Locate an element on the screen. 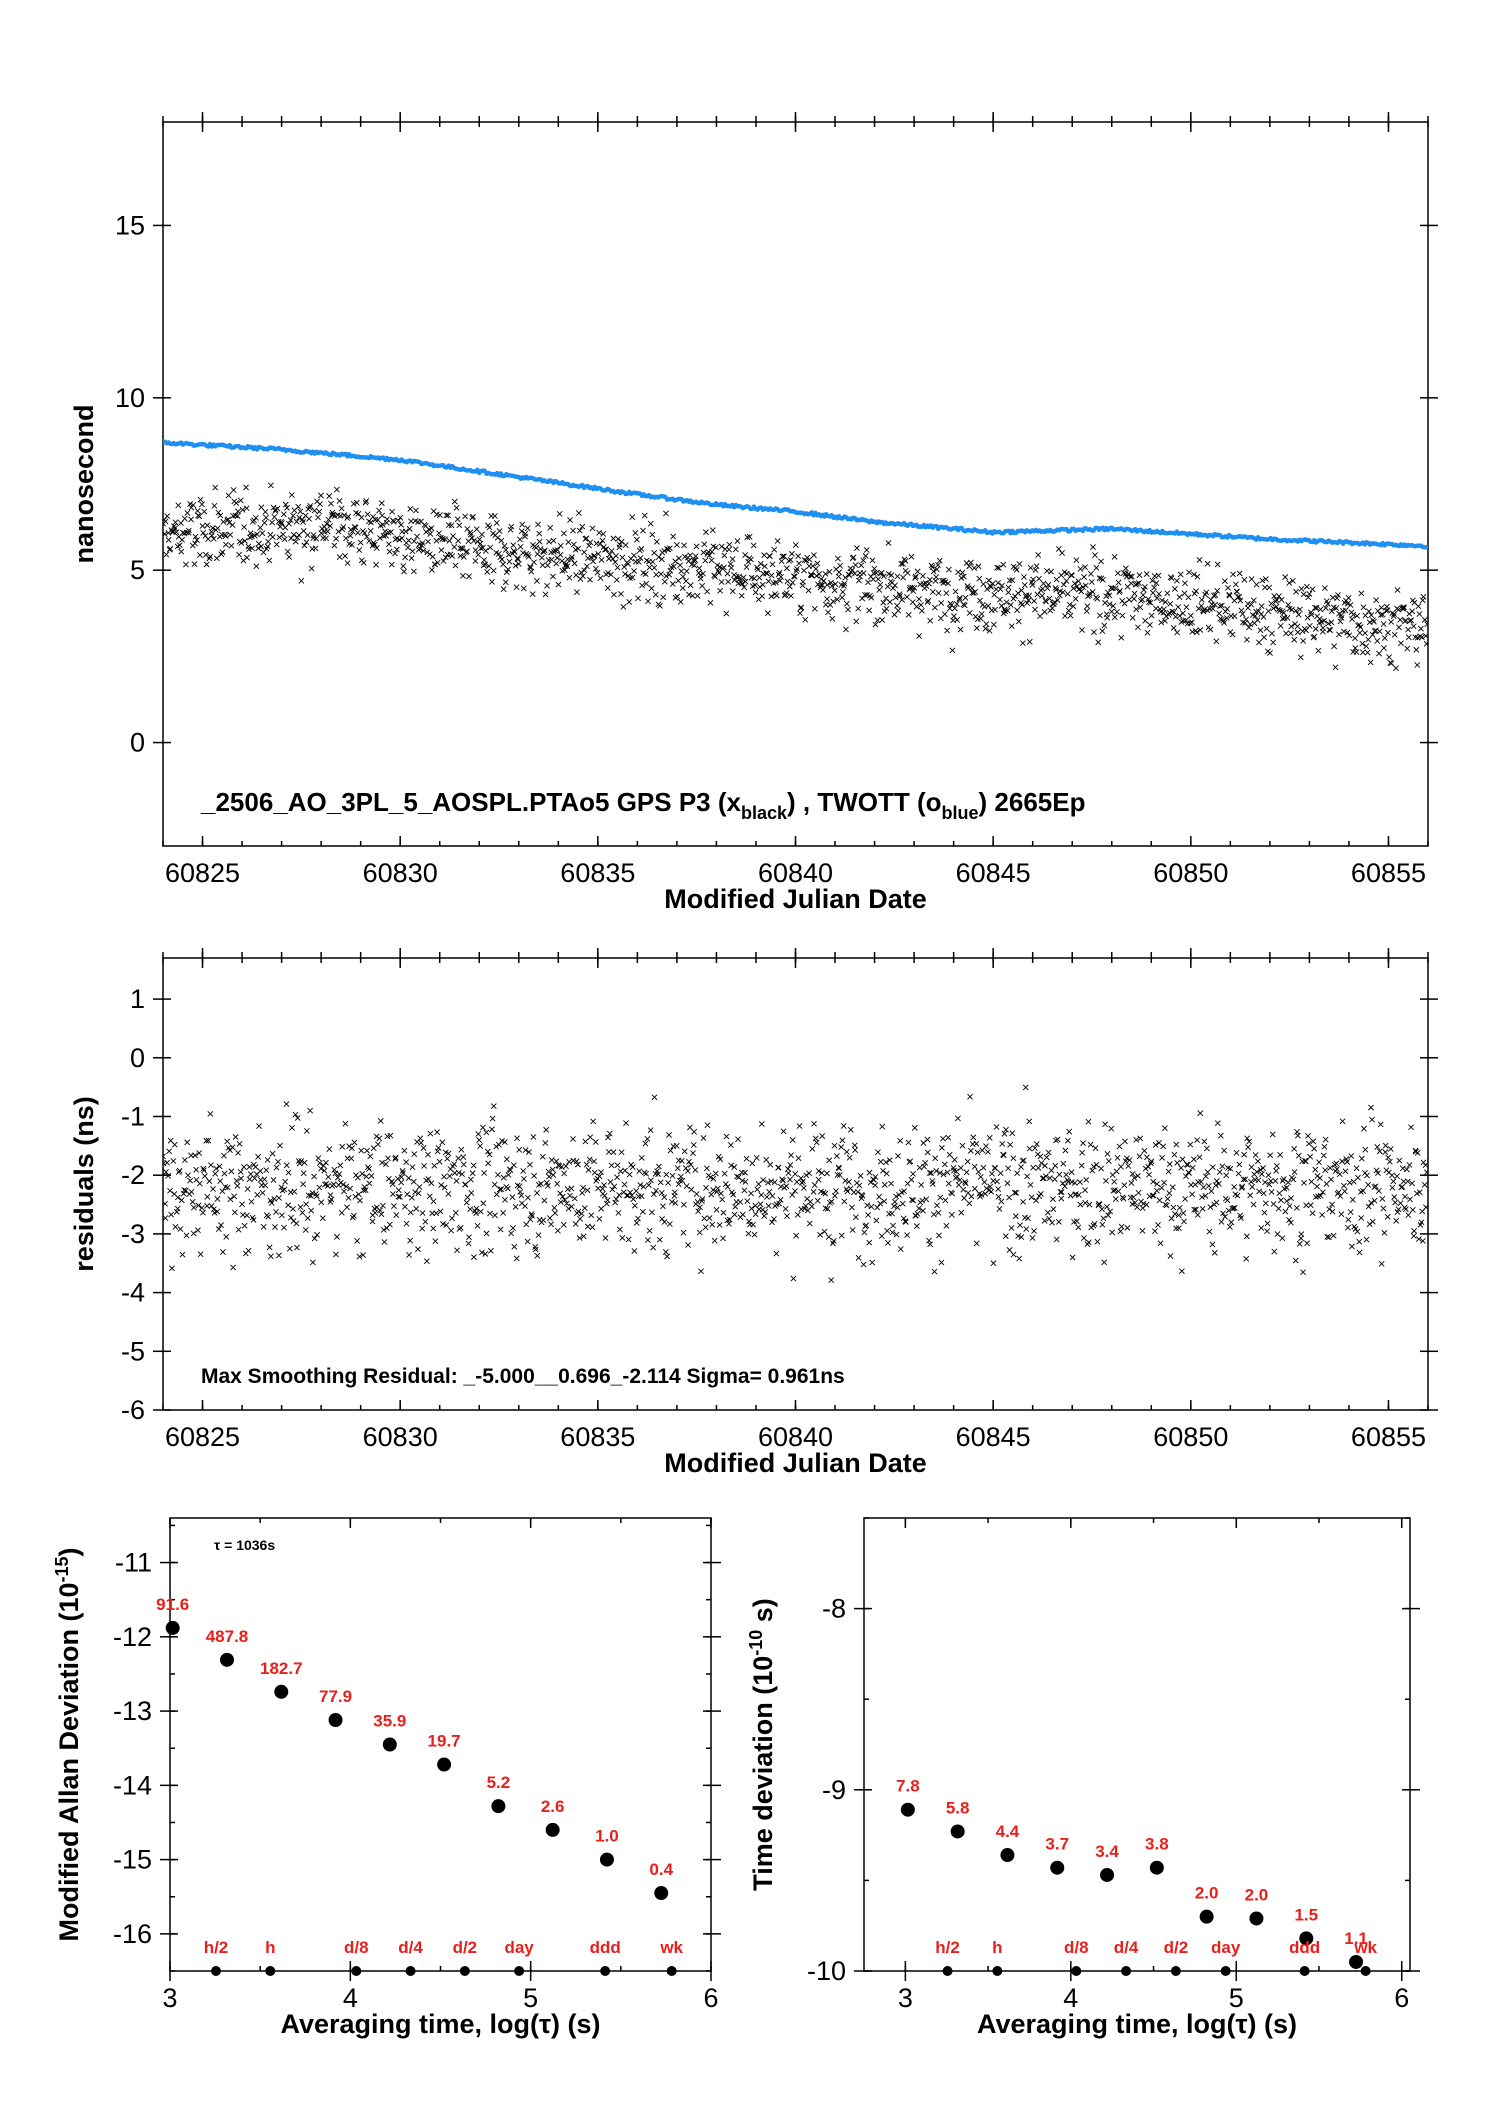 The height and width of the screenshot is (2105, 1488). mdev-y-tick-label: -15 is located at coordinates (132, 1860).